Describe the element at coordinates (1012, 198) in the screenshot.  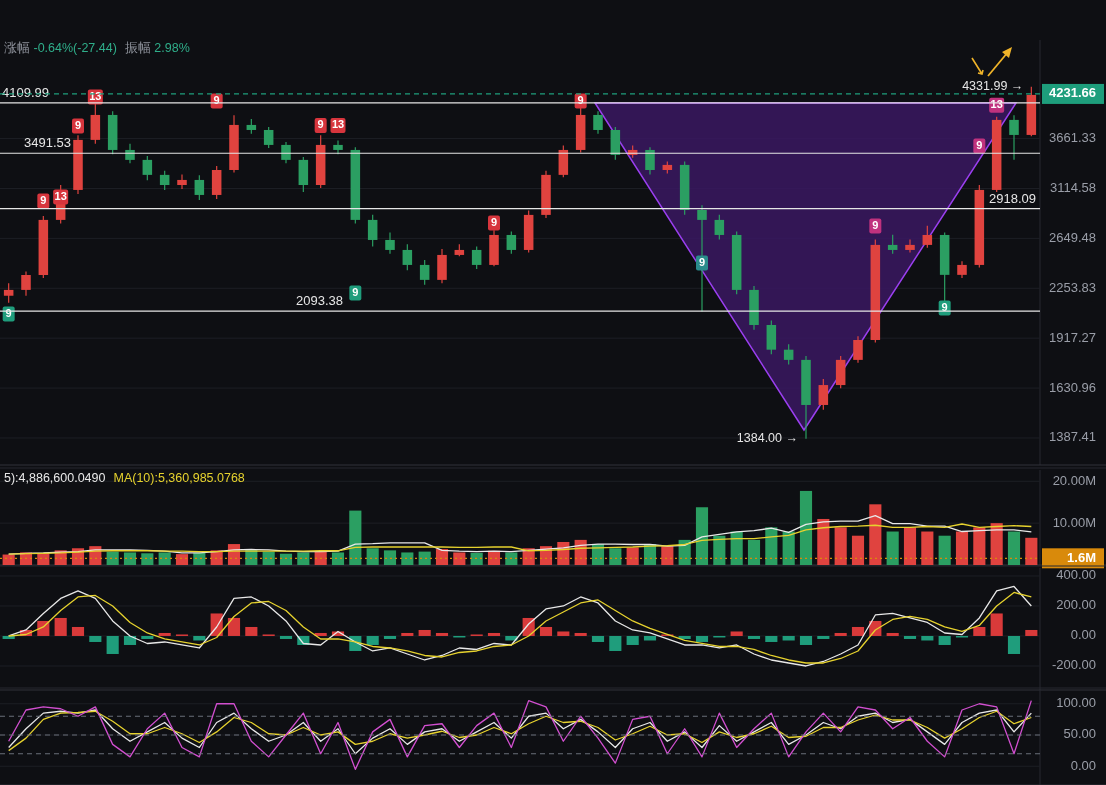
I see `ref-line-label: 2918.09` at that location.